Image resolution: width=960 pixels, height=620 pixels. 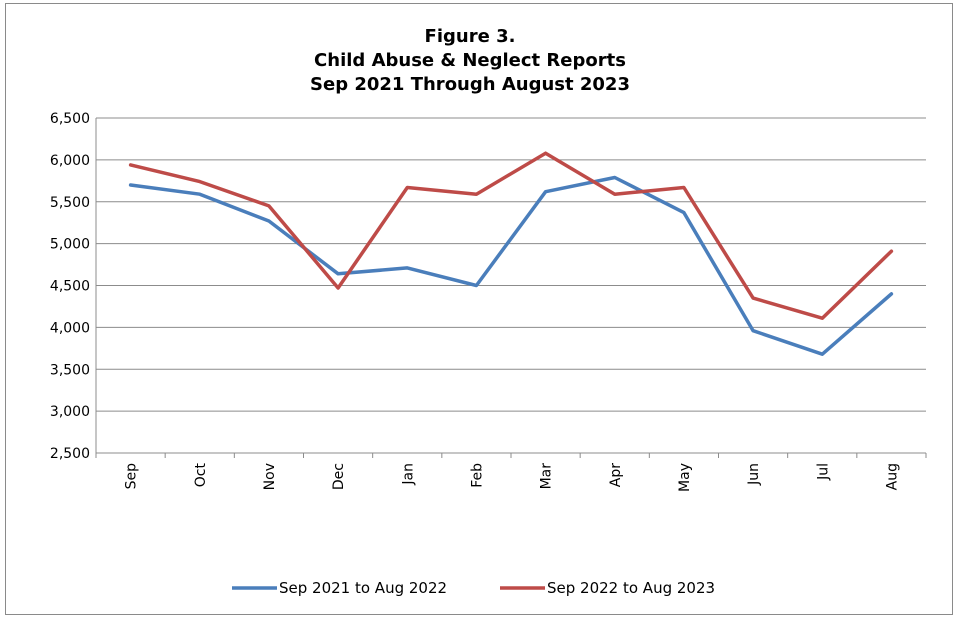 I want to click on legend: Sep 2021 to Aug 2022 Sep 2022 to Aug 2023, so click(x=473, y=588).